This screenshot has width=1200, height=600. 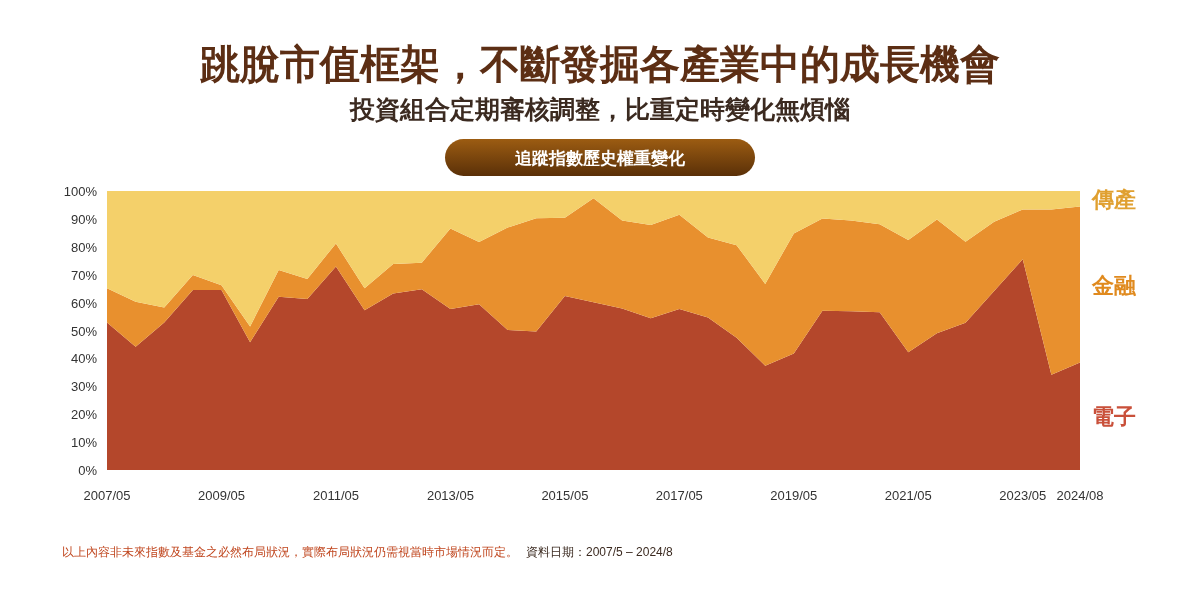 I want to click on x-tick-label: 2013/05, so click(x=450, y=495).